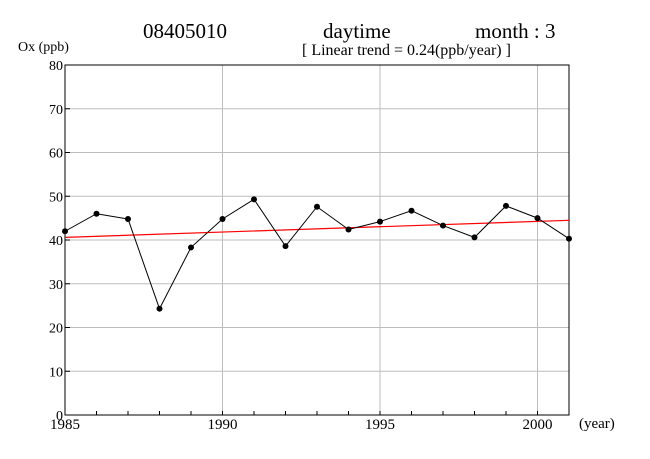 Image resolution: width=650 pixels, height=459 pixels. Describe the element at coordinates (515, 31) in the screenshot. I see `month-label: month : 3` at that location.